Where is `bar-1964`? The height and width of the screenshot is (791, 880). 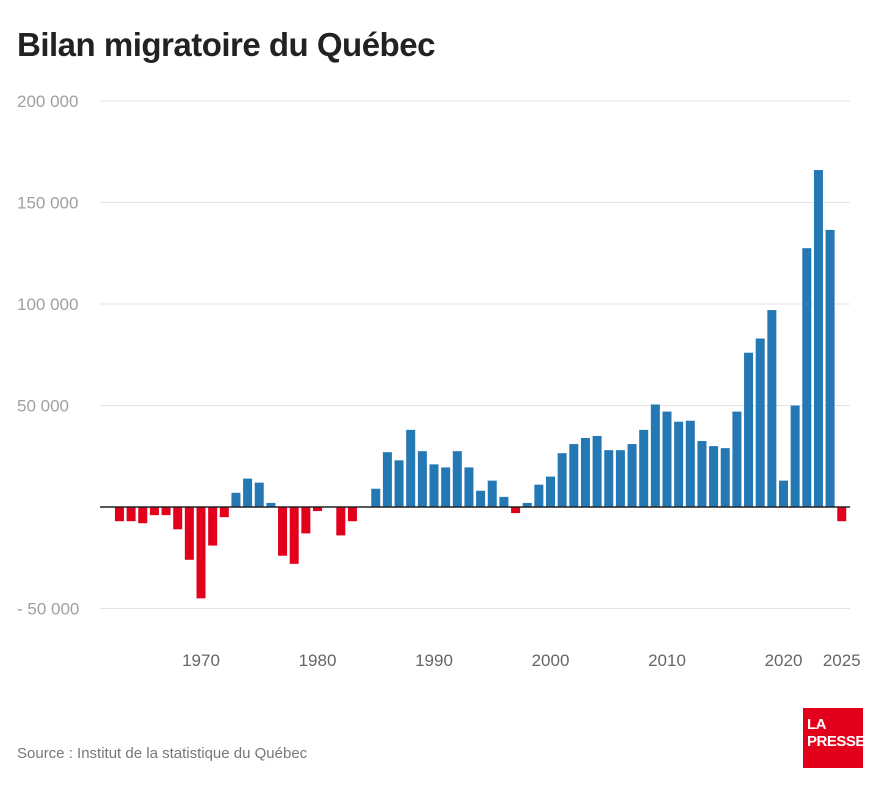
bar-1964 is located at coordinates (131, 514).